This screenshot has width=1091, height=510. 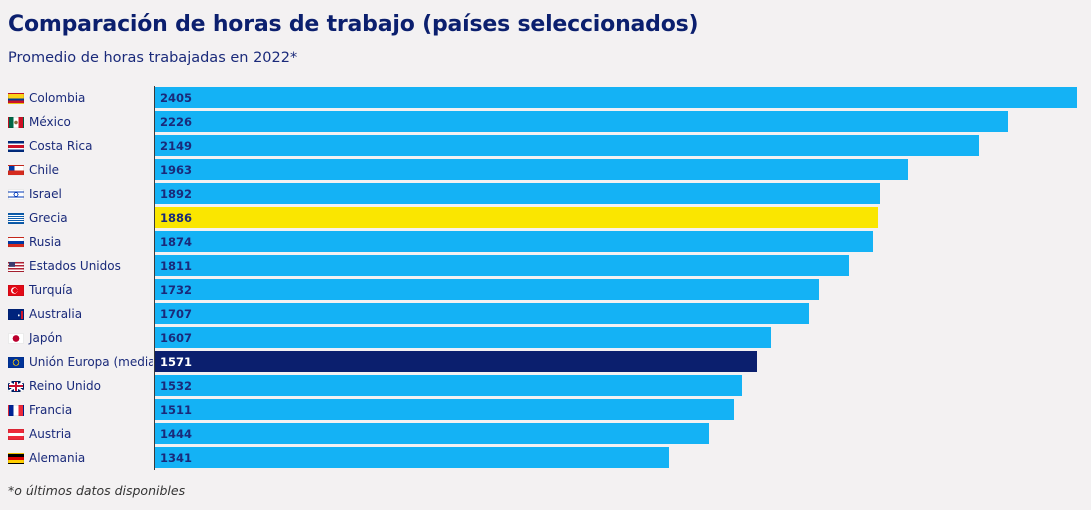 I want to click on bar-value-label: 1444, so click(x=176, y=433).